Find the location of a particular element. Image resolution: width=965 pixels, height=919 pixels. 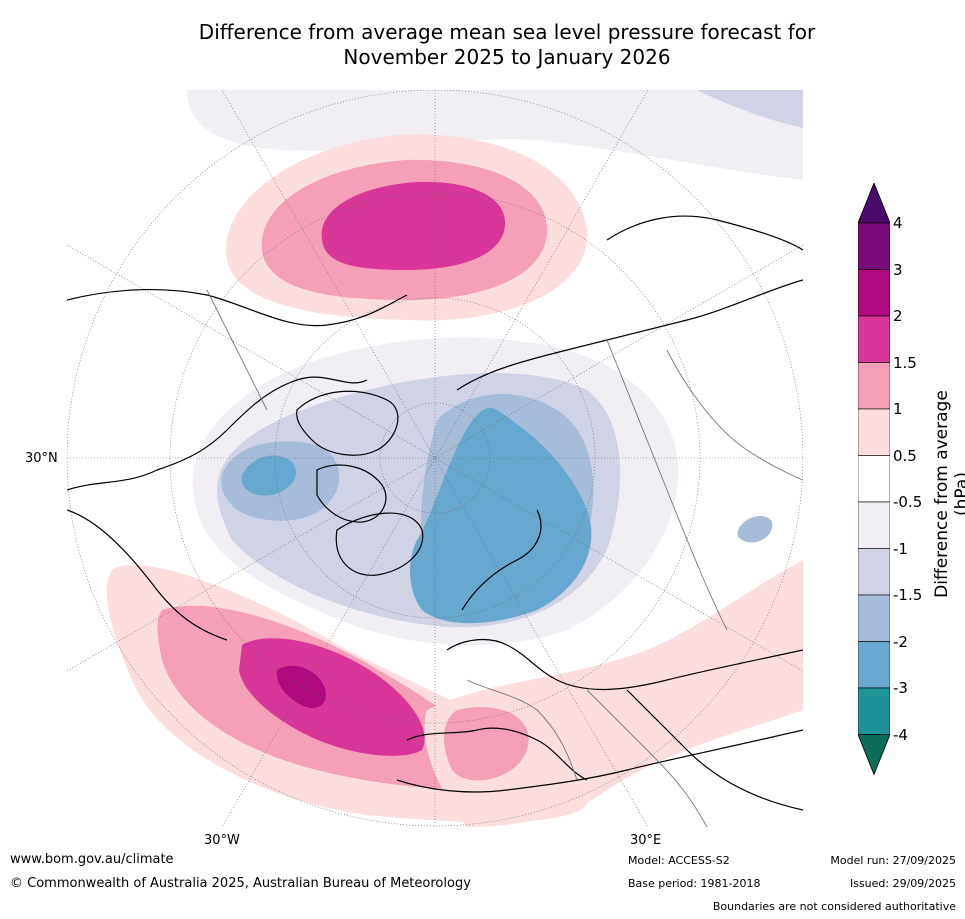

negative-anomaly-top-band is located at coordinates (495, 135).